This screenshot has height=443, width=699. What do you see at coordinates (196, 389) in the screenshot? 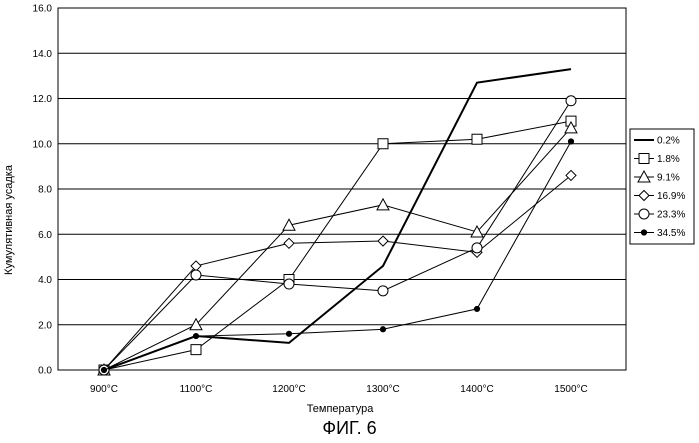
I see `x-tick-label: 1100°C` at bounding box center [196, 389].